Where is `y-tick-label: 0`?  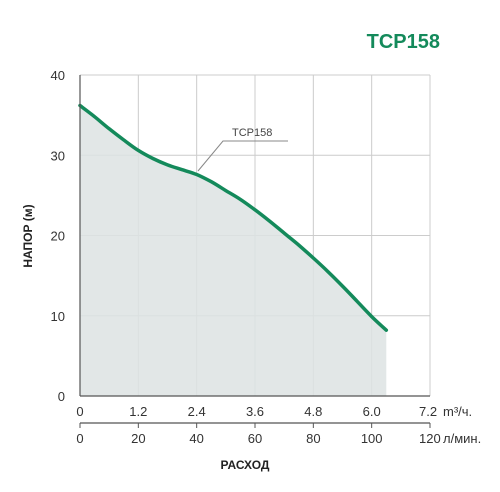 y-tick-label: 0 is located at coordinates (61, 396).